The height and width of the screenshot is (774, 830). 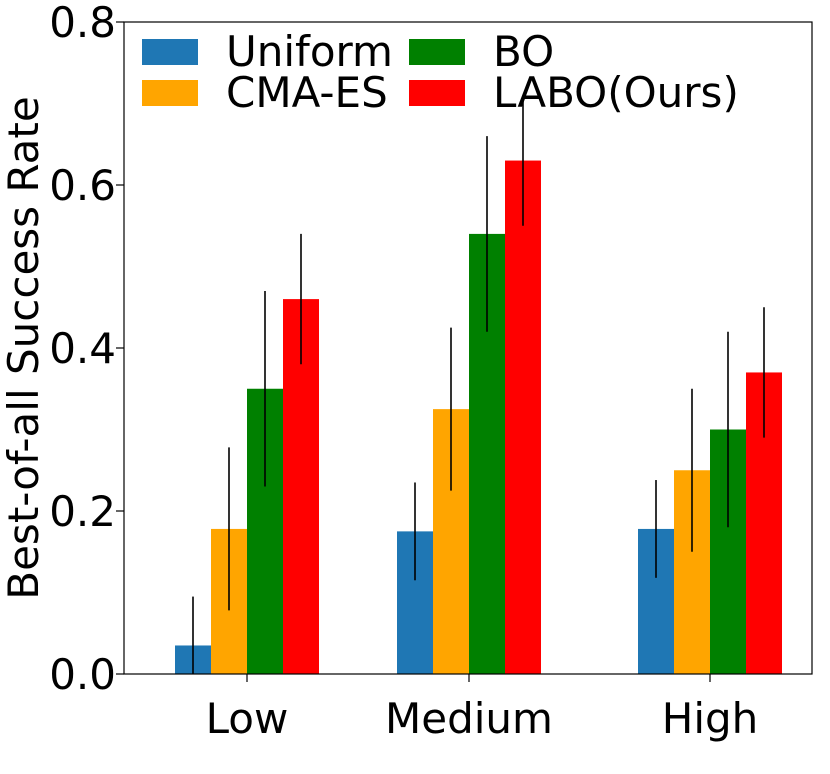 I want to click on y-axis: 0.0 0.2 0.4 0.6 0.8, so click(x=86, y=349).